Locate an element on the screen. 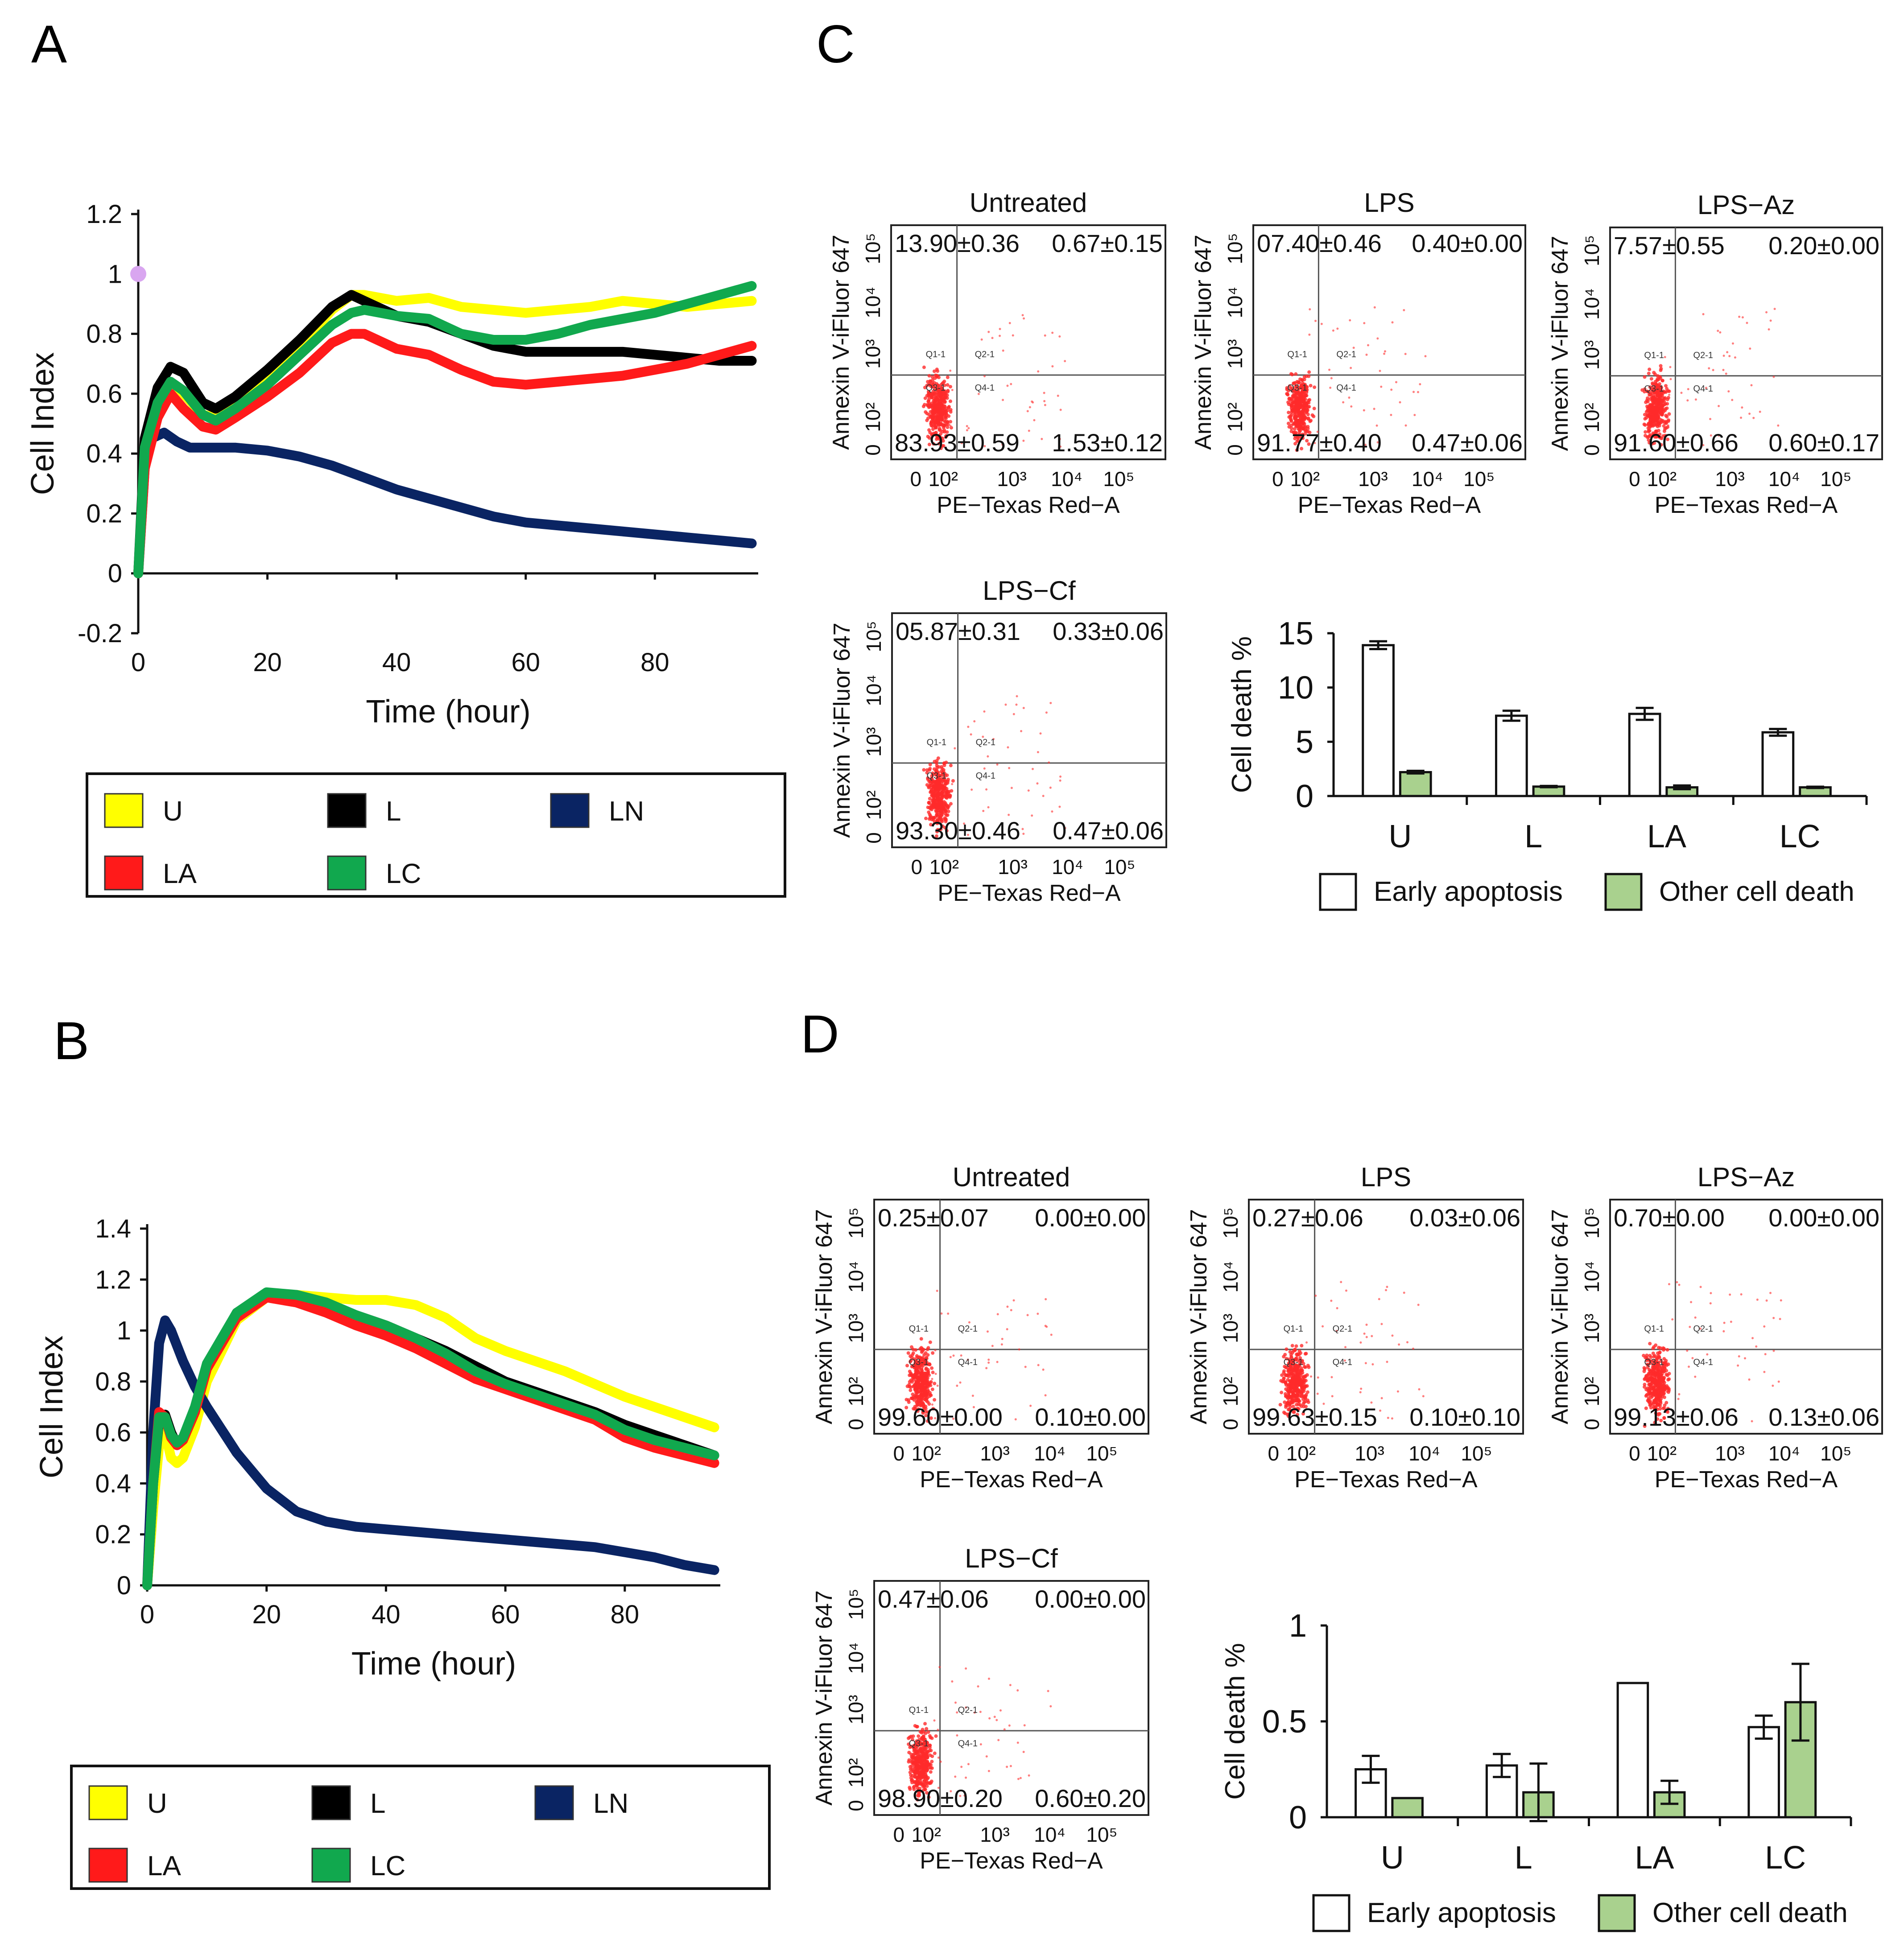 The height and width of the screenshot is (1943, 1904). quadrant-value-q3: 99.63±0.15 is located at coordinates (1314, 1417).